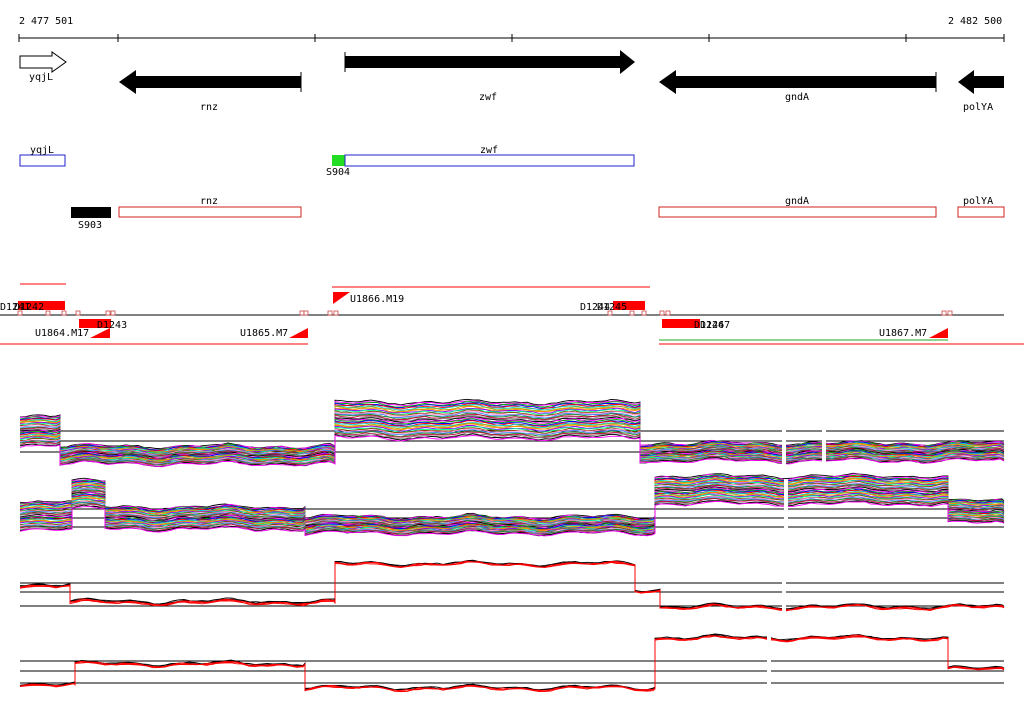  What do you see at coordinates (715, 325) in the screenshot?
I see `segment-label-D1247: D1247` at bounding box center [715, 325].